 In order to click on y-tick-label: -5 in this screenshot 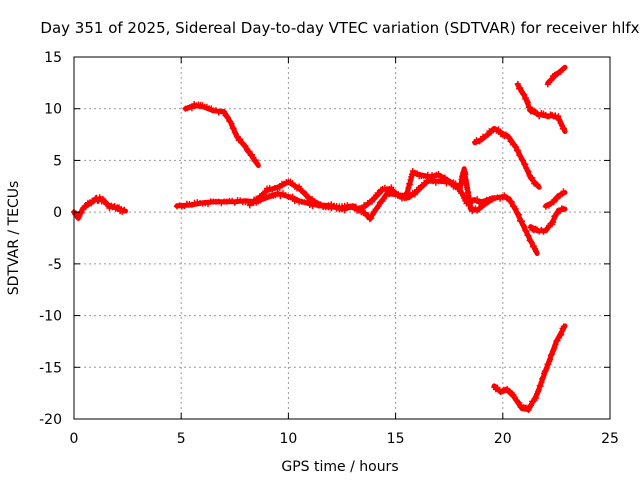, I will do `click(55, 265)`.